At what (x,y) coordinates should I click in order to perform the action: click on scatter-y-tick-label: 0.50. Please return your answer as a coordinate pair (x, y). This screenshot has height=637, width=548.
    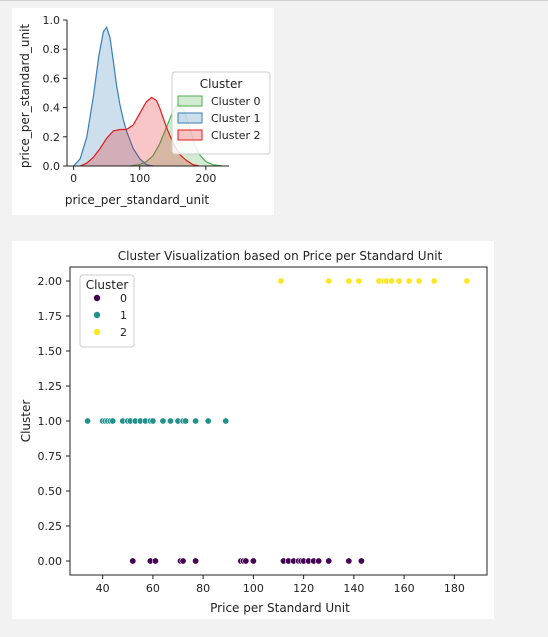
    Looking at the image, I should click on (50, 491).